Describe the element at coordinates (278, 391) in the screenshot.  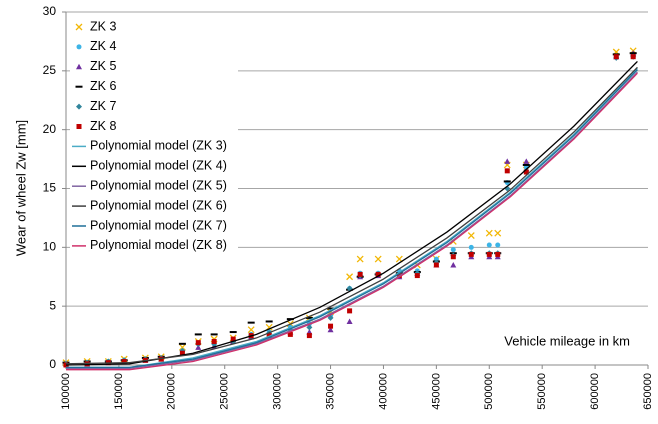
I see `x-tick-label: 300000` at that location.